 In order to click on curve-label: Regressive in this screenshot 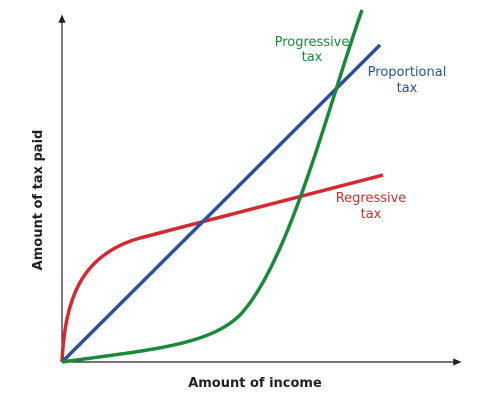, I will do `click(371, 198)`.